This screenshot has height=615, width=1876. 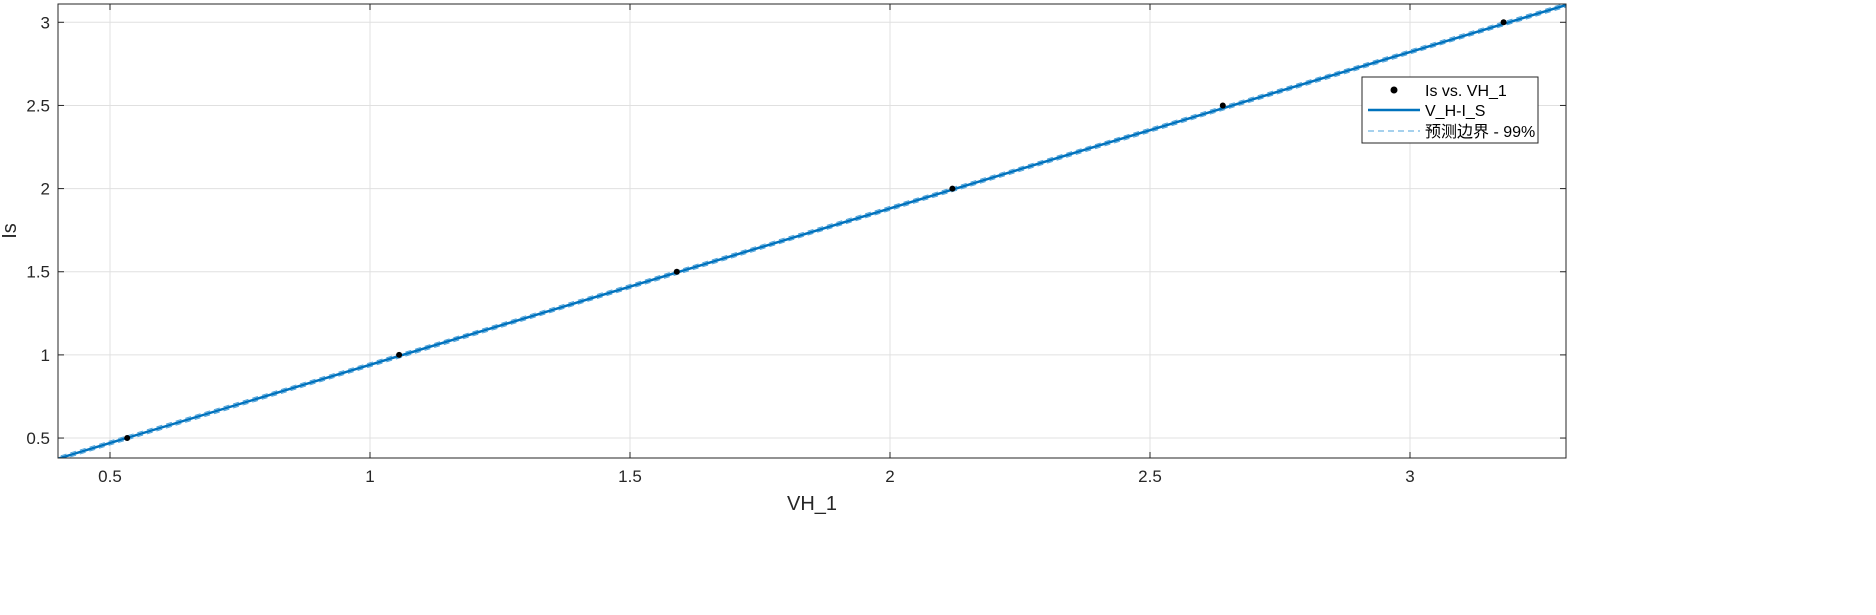 What do you see at coordinates (38, 105) in the screenshot?
I see `y-tick-label: 2.5` at bounding box center [38, 105].